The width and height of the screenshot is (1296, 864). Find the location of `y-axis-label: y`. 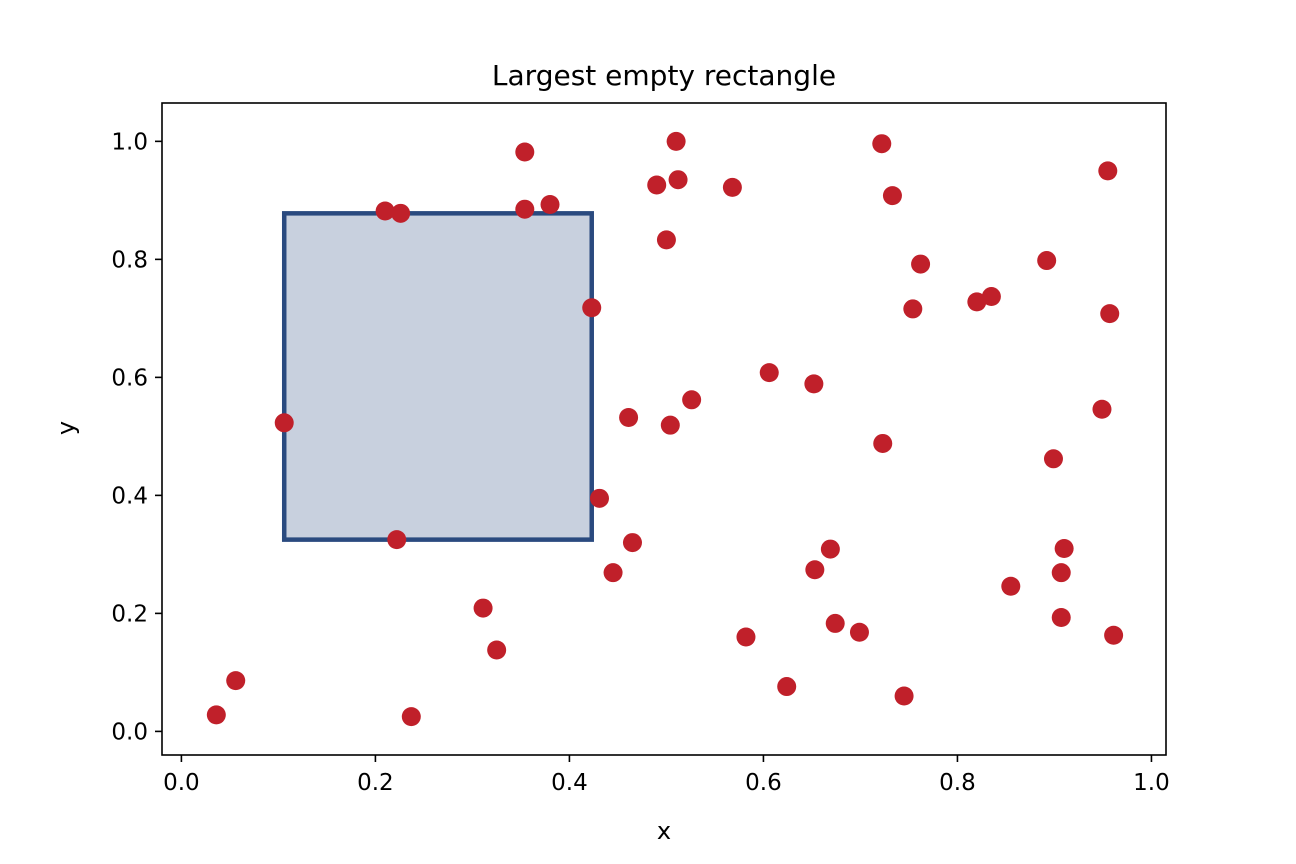

y-axis-label: y is located at coordinates (66, 428).